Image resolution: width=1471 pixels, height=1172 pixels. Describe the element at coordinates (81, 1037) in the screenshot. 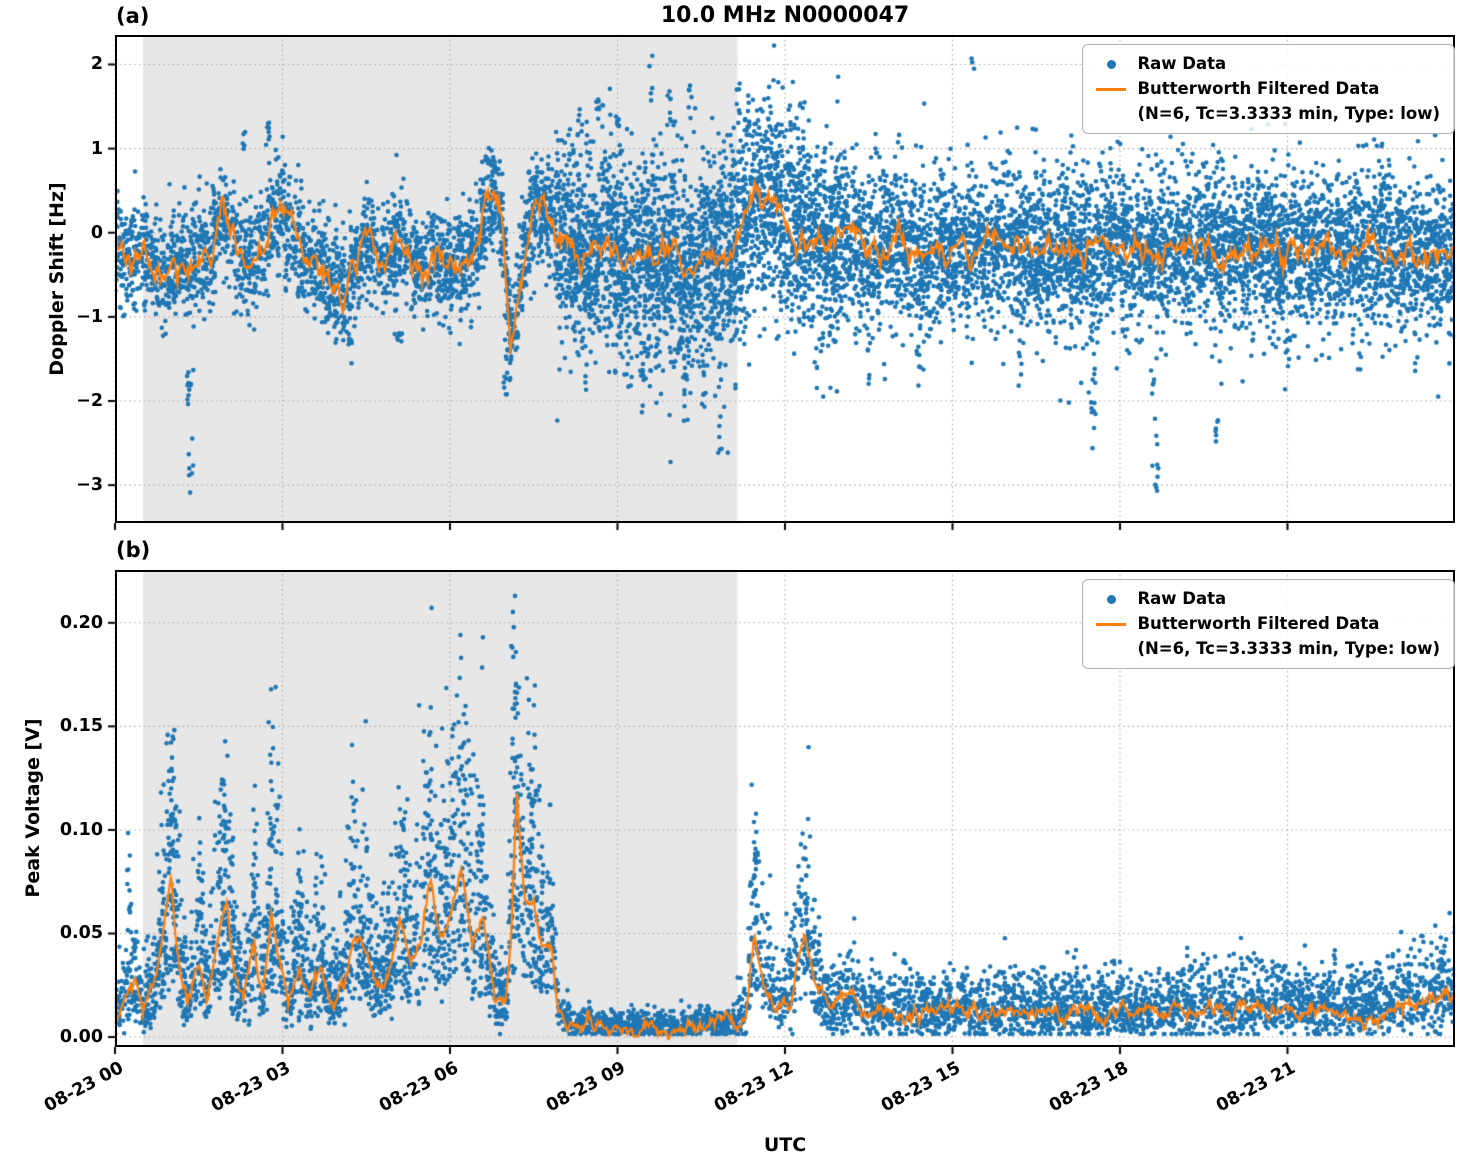

I see `panel-b-y-tick-label: 0.00` at that location.